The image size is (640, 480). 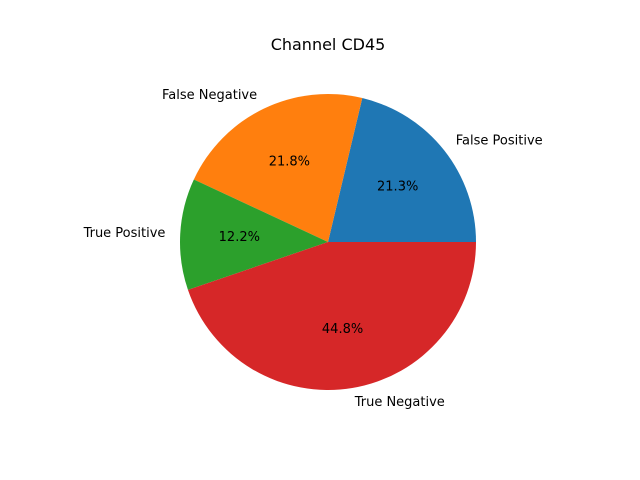 What do you see at coordinates (239, 237) in the screenshot?
I see `slice-percent-label: 12.2%` at bounding box center [239, 237].